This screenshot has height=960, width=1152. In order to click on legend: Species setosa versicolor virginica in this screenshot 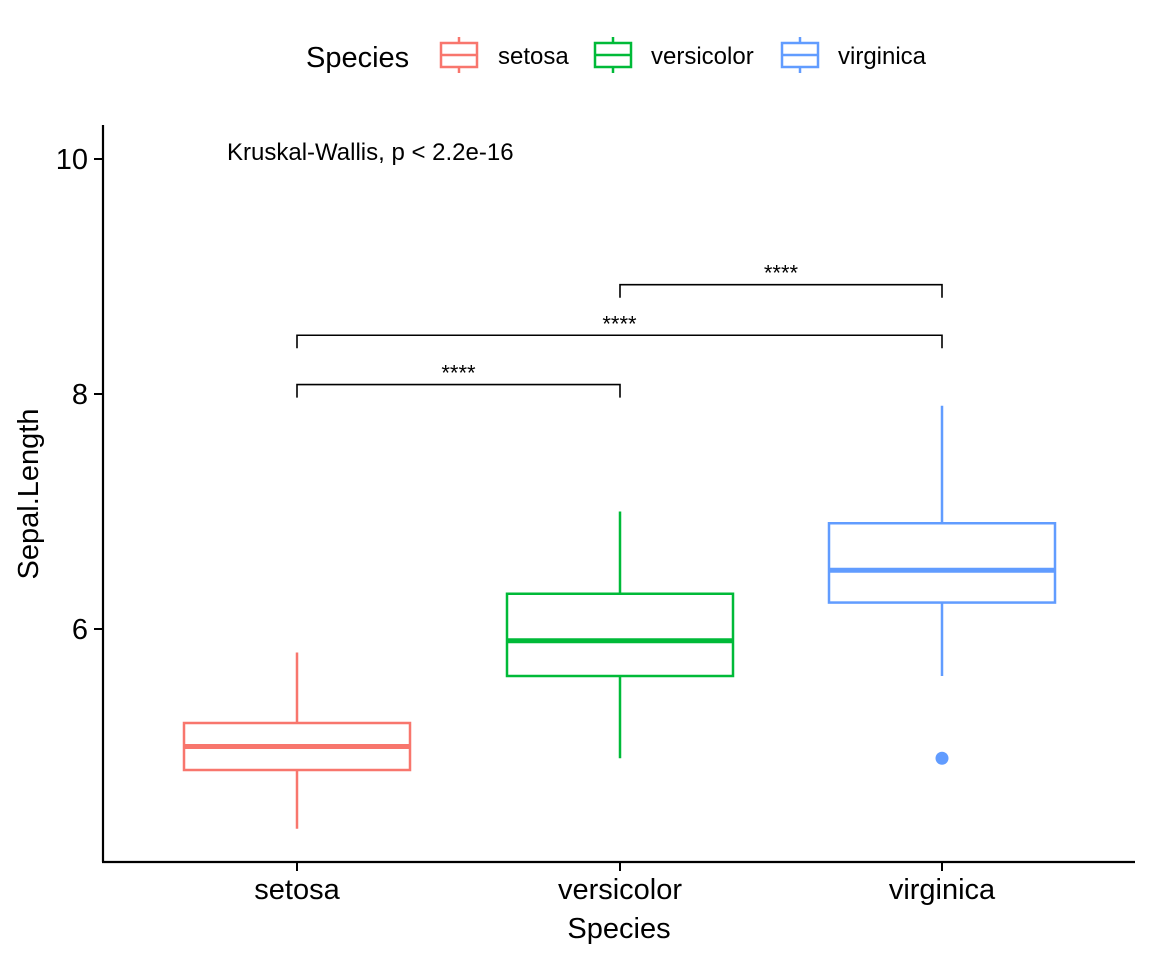, I will do `click(616, 55)`.